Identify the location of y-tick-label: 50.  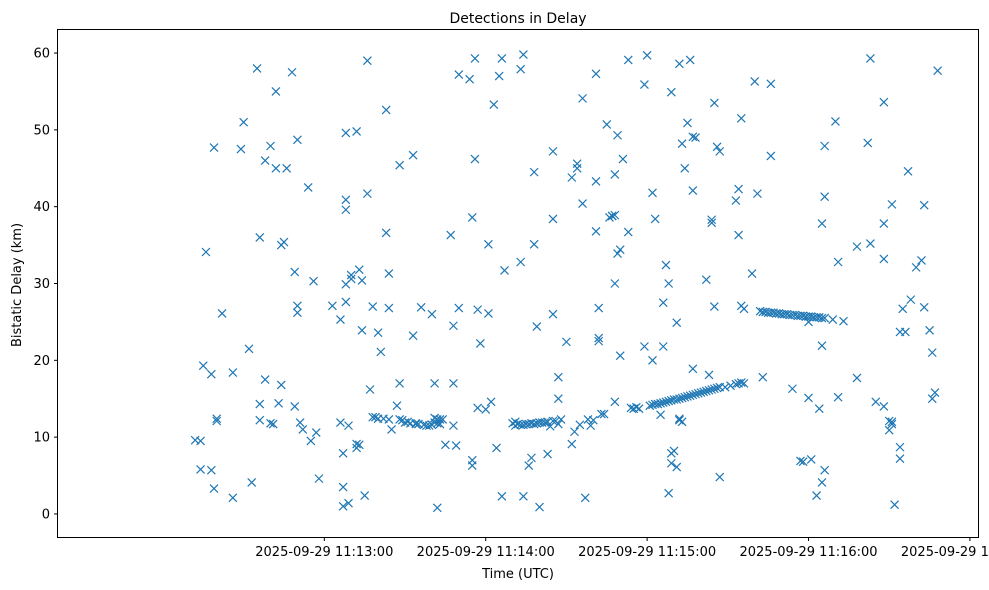
(41, 130).